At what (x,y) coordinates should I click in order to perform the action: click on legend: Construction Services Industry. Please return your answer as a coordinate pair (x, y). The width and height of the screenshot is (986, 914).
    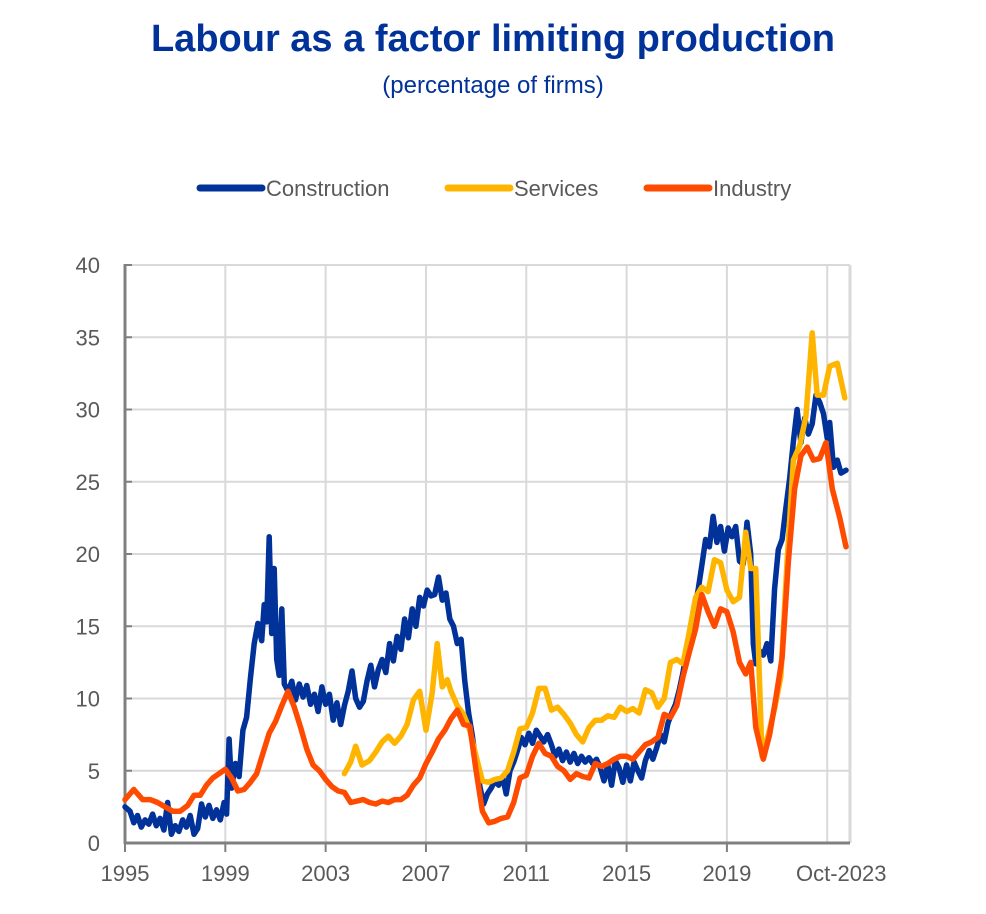
    Looking at the image, I should click on (493, 188).